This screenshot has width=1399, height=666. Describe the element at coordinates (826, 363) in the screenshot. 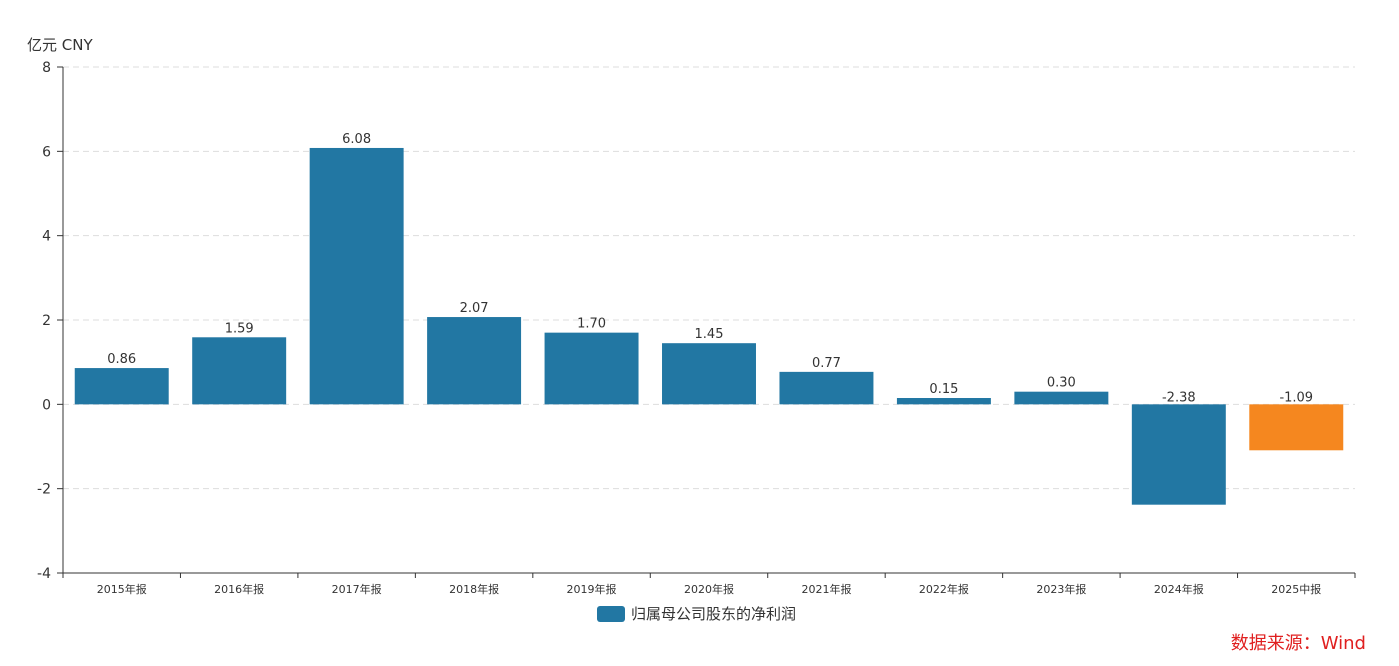

I see `data-label: 0.77` at that location.